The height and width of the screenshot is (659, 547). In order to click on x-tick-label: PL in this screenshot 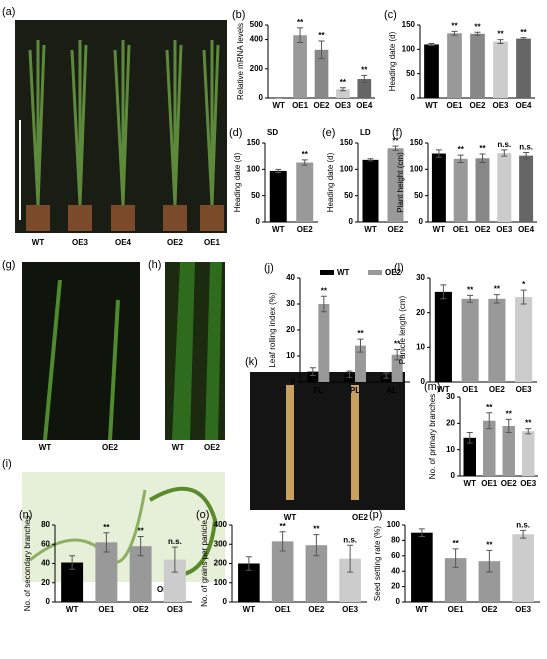, I will do `click(355, 390)`.